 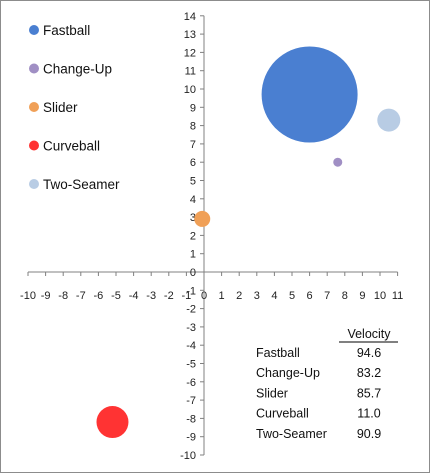 What do you see at coordinates (112, 422) in the screenshot?
I see `bubble-curveball` at bounding box center [112, 422].